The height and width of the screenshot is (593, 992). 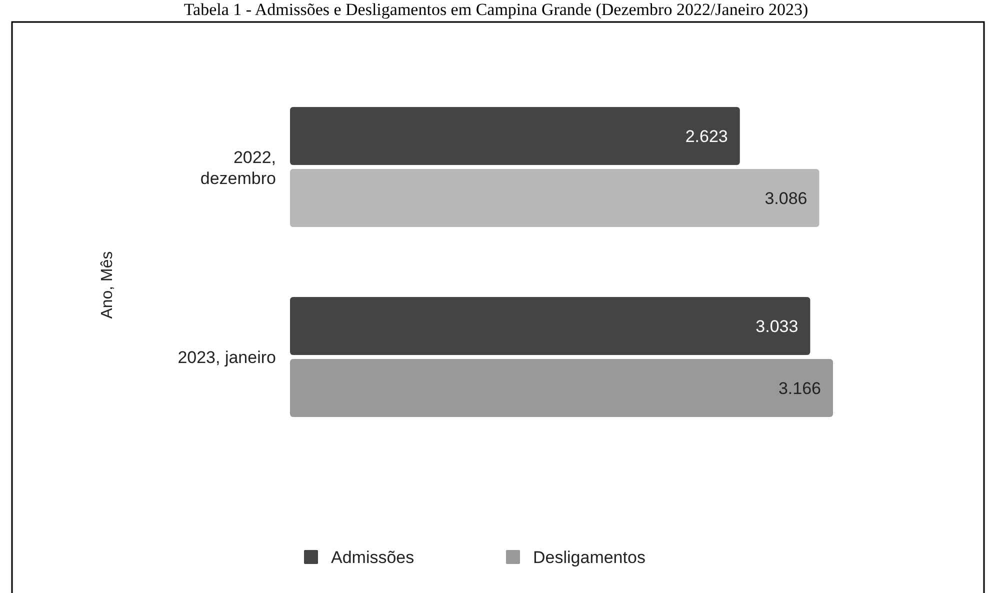 What do you see at coordinates (799, 388) in the screenshot?
I see `data-label: 3.166` at bounding box center [799, 388].